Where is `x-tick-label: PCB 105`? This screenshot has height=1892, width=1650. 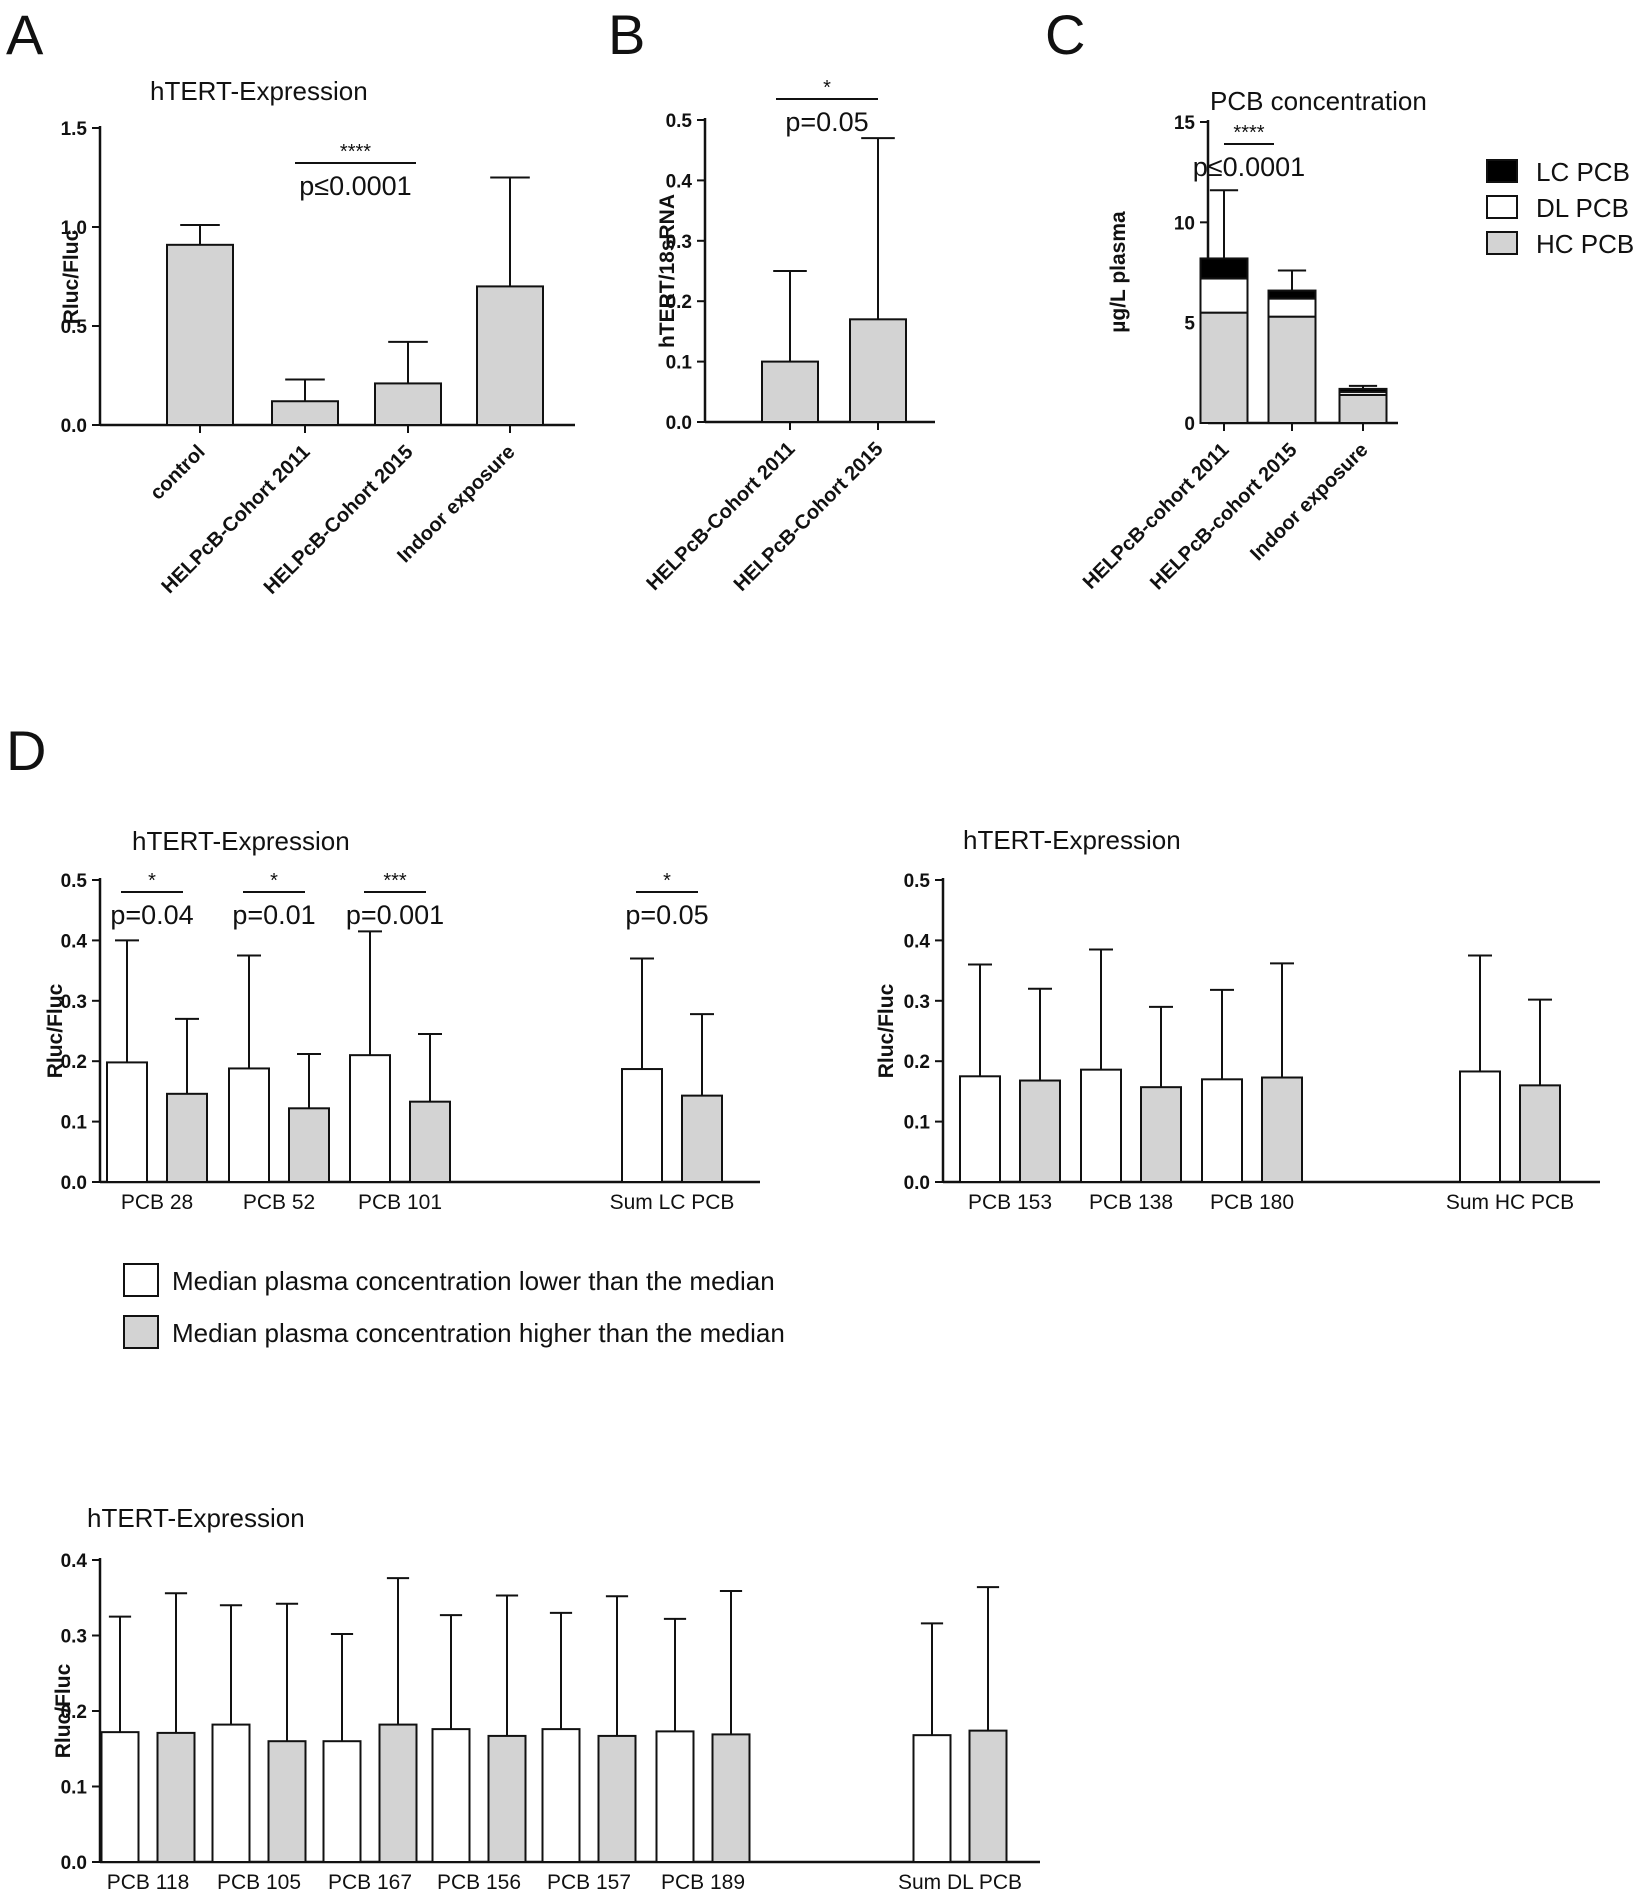
x-tick-label: PCB 105 is located at coordinates (259, 1881).